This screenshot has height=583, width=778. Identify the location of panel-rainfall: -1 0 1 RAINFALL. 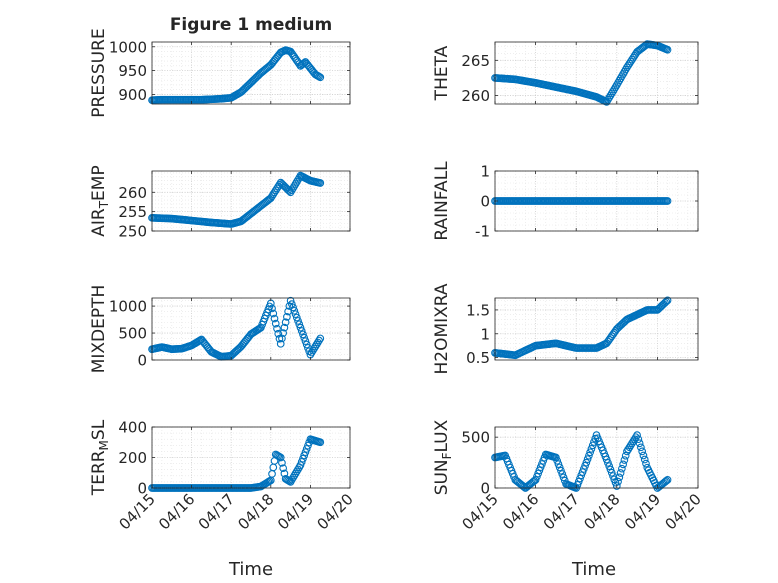
(565, 201).